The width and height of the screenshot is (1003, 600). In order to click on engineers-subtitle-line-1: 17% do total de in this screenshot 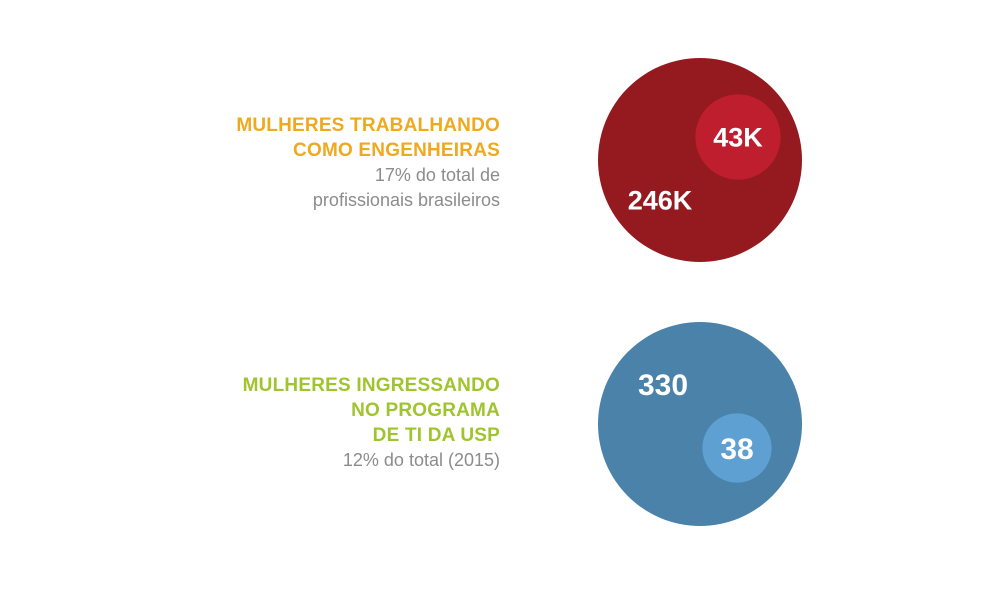, I will do `click(437, 175)`.